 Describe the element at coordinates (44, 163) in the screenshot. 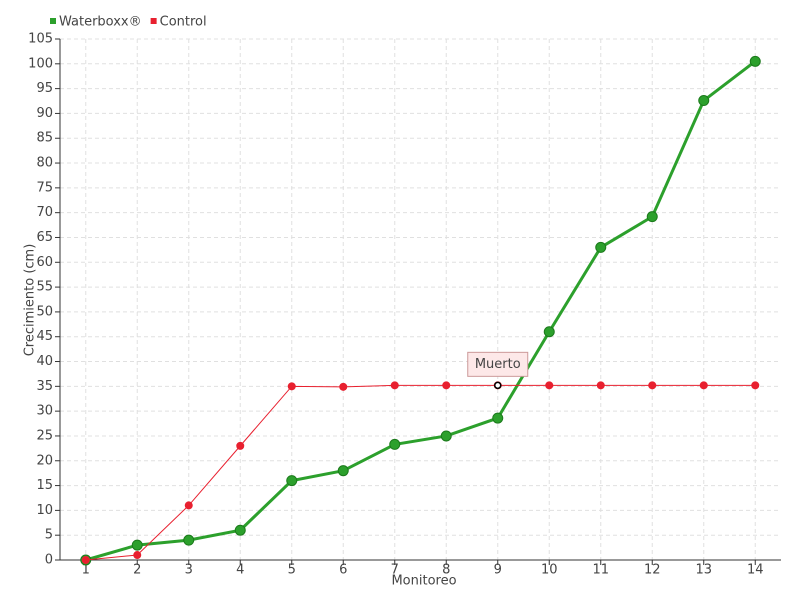

I see `y-tick-label: 80` at that location.